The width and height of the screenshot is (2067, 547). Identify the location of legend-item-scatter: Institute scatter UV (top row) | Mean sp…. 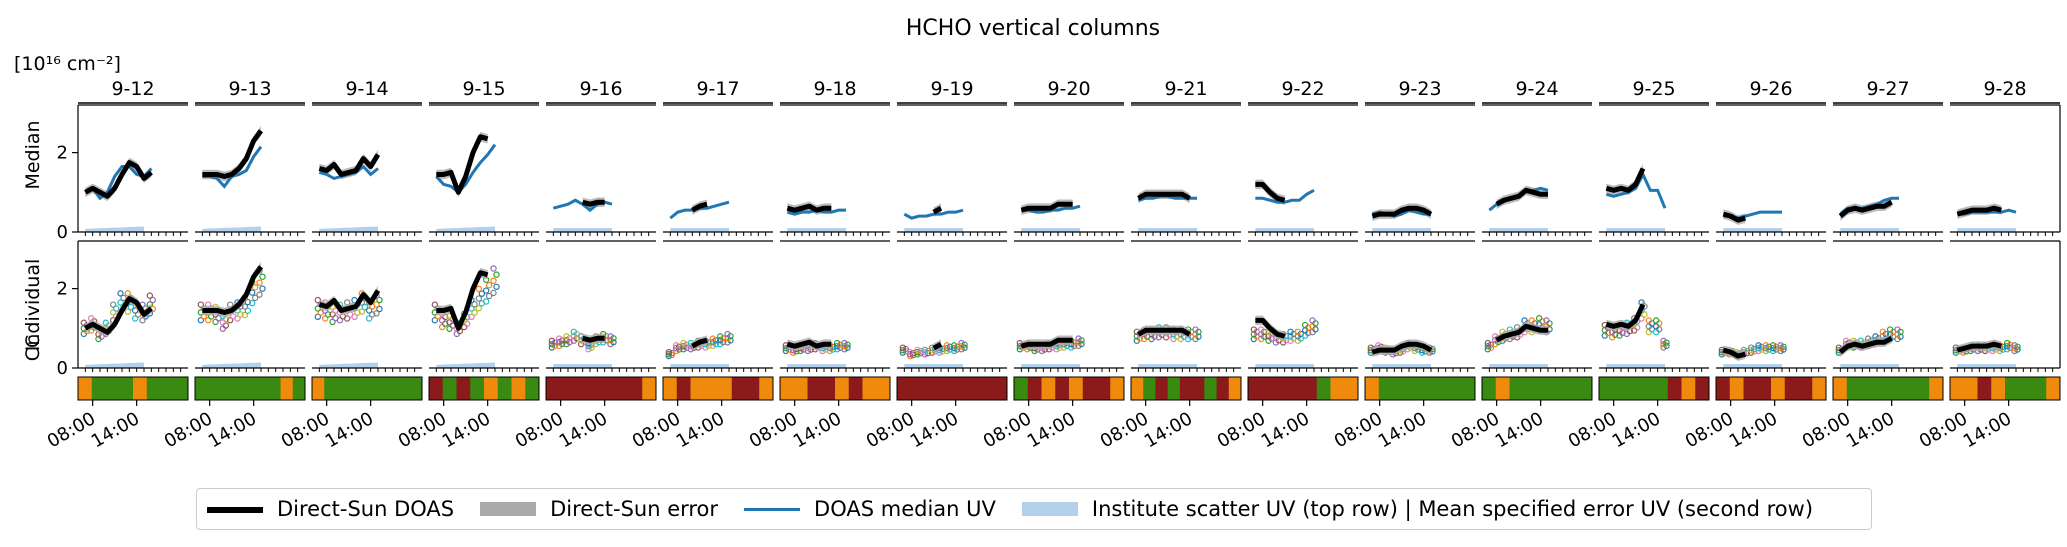
(1417, 509).